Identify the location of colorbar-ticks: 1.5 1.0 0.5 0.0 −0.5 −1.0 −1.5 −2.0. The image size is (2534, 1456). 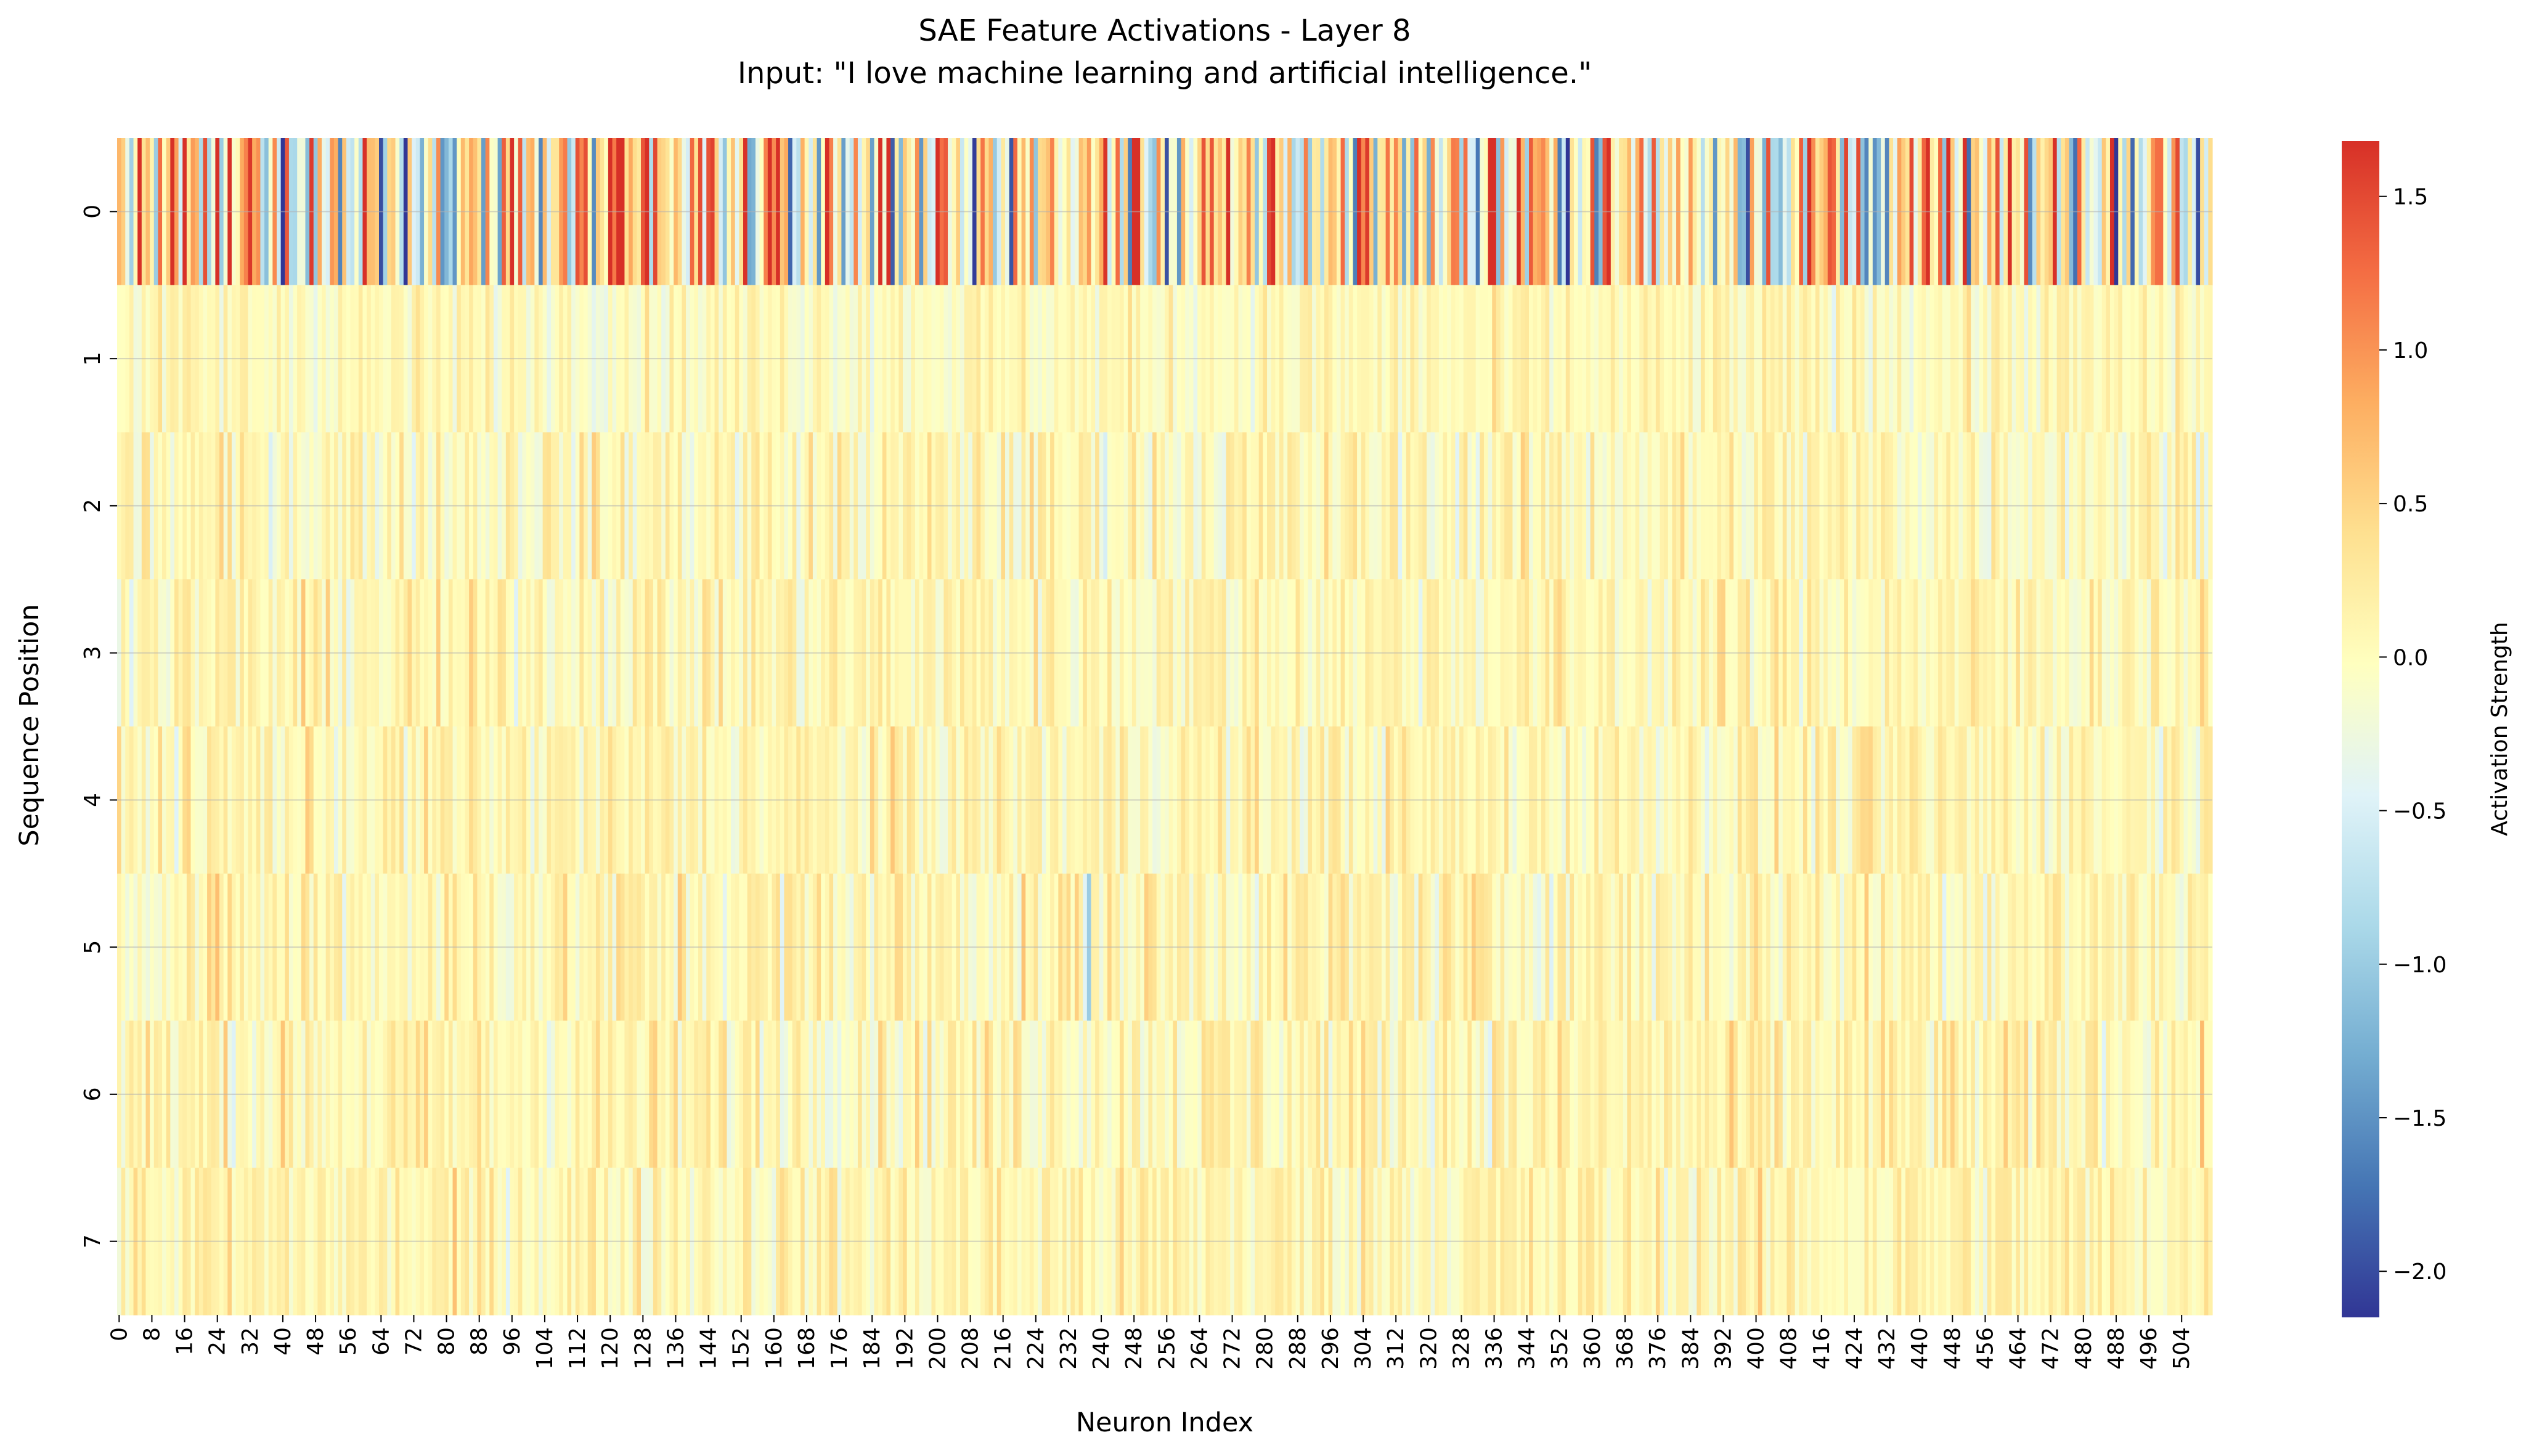
(2412, 735).